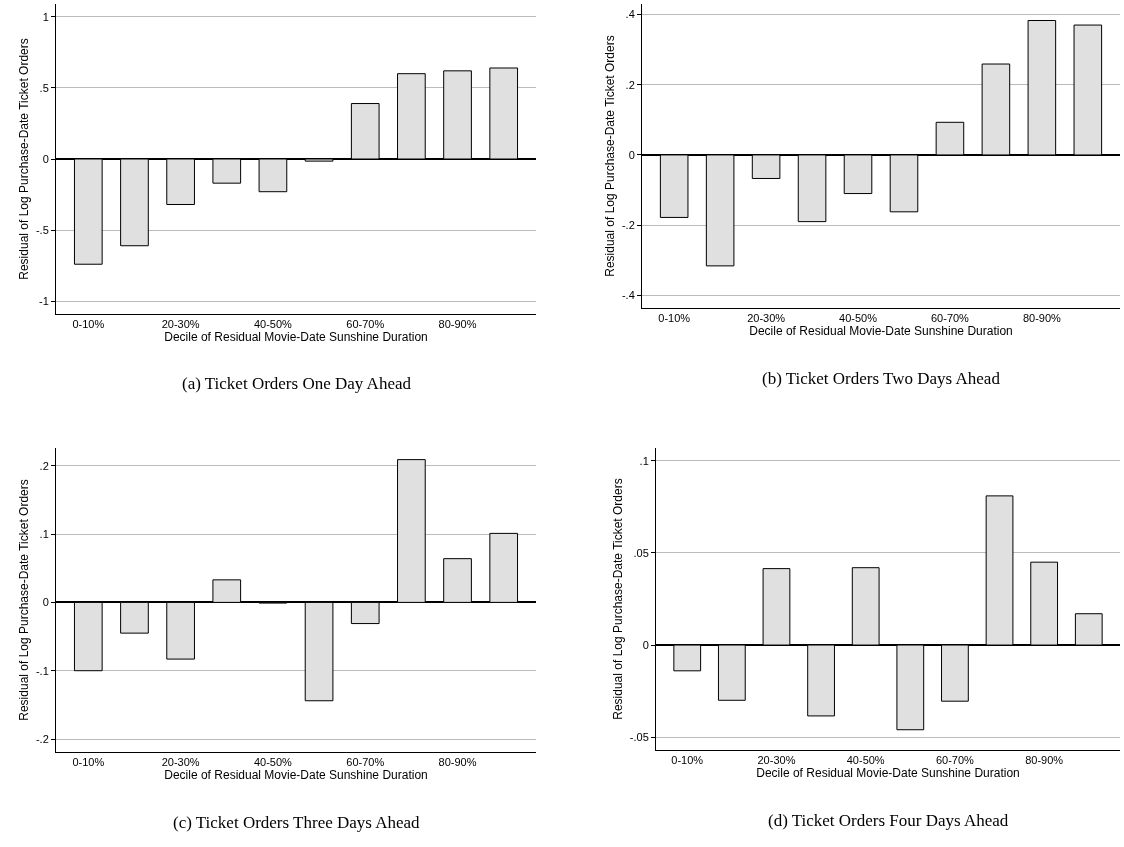  What do you see at coordinates (45, 16) in the screenshot?
I see `y-tick-label: 1` at bounding box center [45, 16].